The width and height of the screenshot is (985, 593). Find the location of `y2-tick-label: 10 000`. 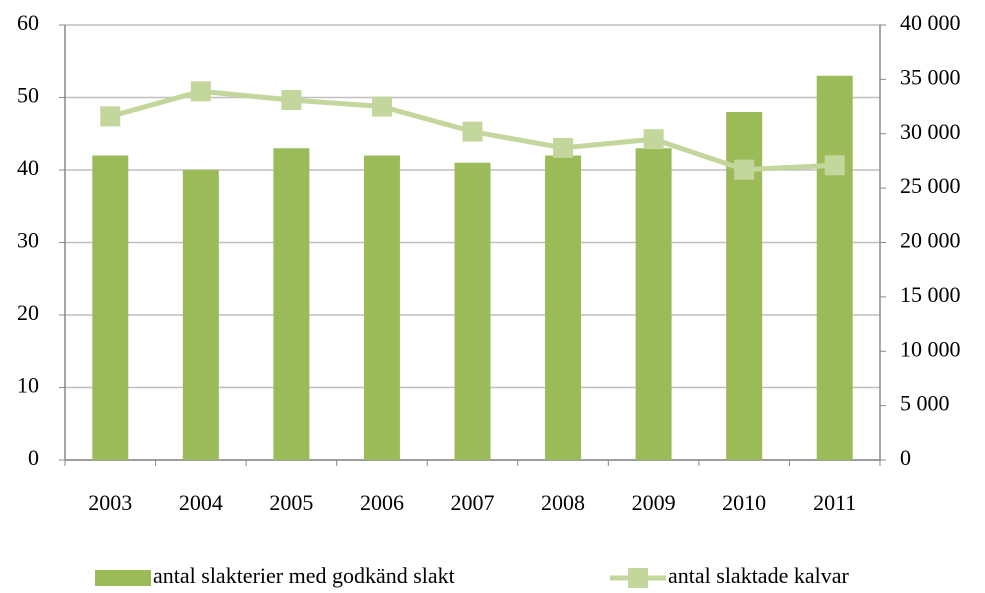

y2-tick-label: 10 000 is located at coordinates (930, 348).